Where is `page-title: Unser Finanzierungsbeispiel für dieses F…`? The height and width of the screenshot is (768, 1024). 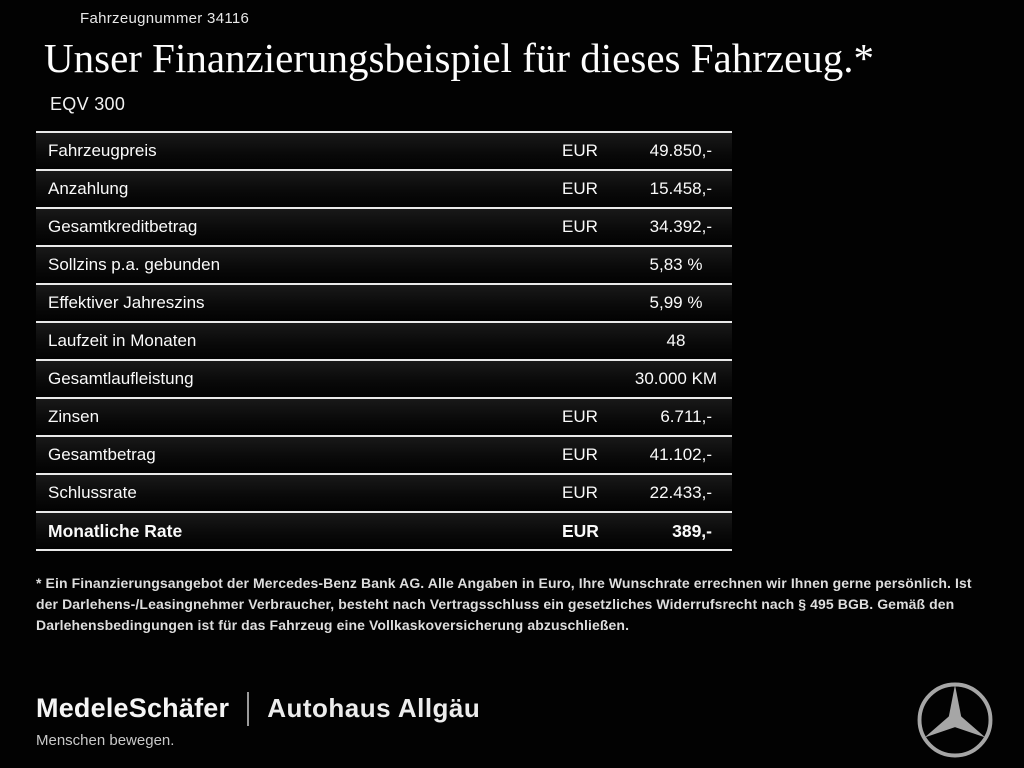
page-title: Unser Finanzierungsbeispiel für dieses F… is located at coordinates (459, 58).